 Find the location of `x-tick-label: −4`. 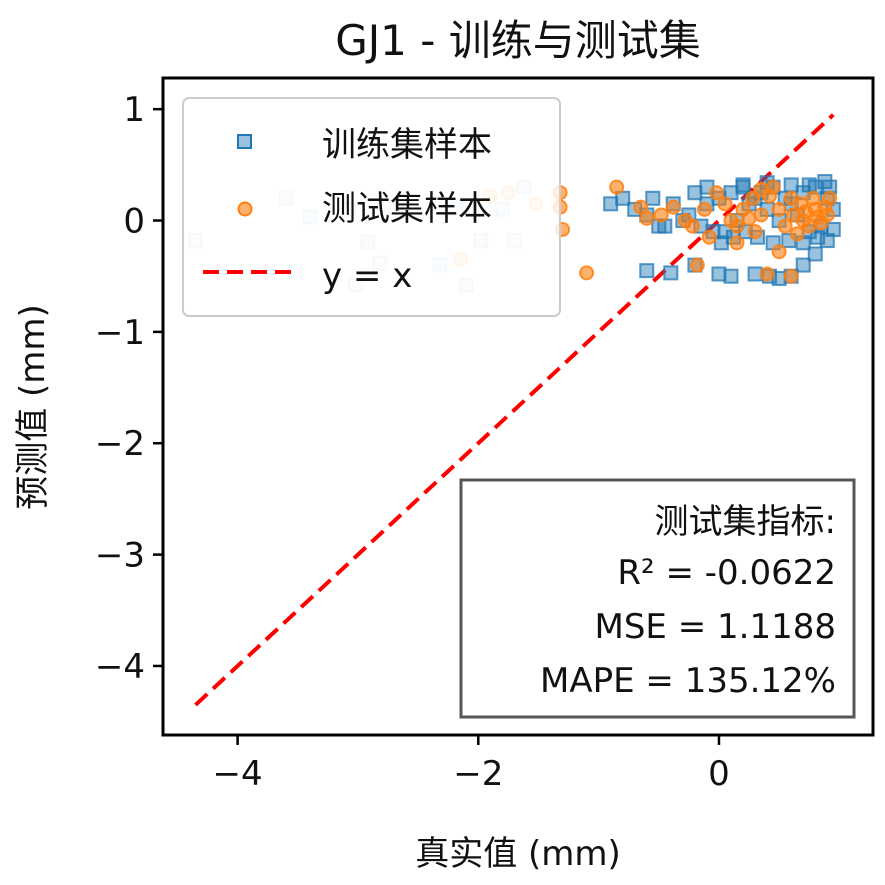

x-tick-label: −4 is located at coordinates (238, 774).